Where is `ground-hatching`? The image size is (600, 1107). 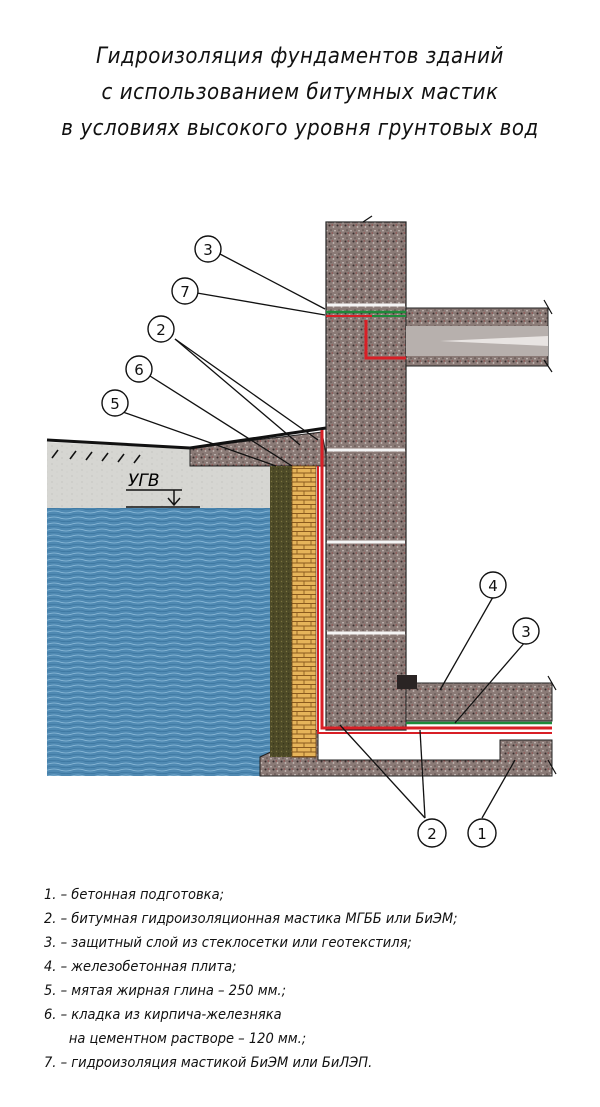 ground-hatching is located at coordinates (96, 456).